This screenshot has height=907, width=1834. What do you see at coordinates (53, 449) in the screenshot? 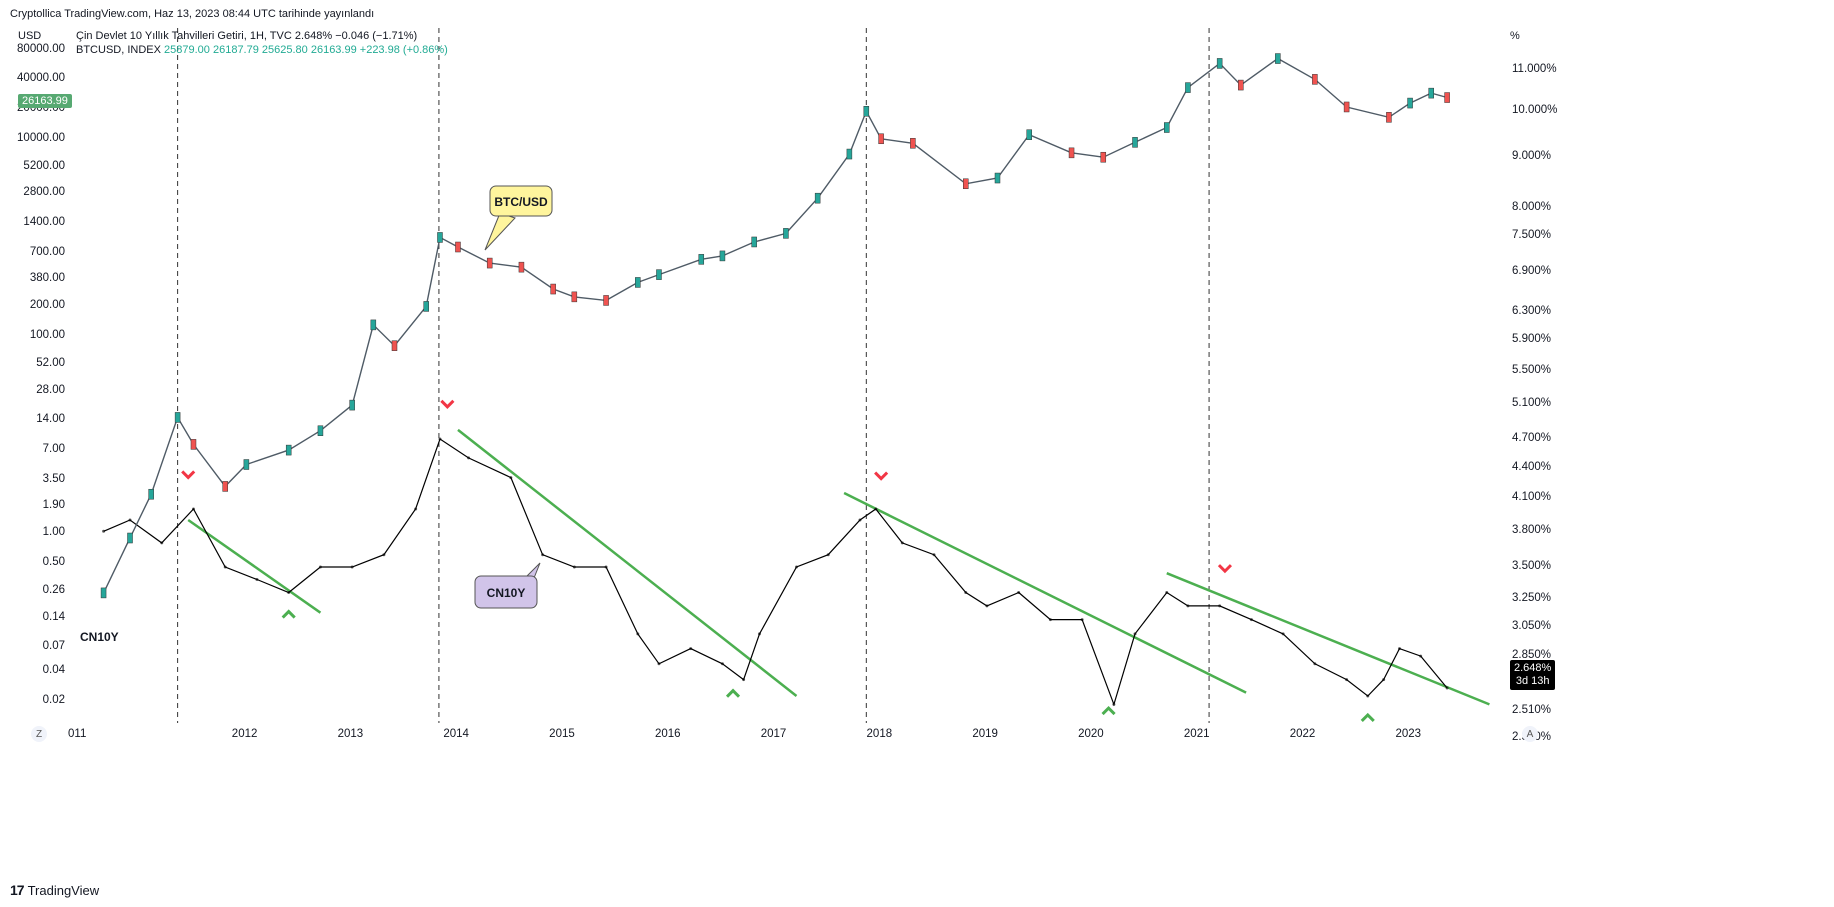
I see `left-axis-tick: 7.00` at bounding box center [53, 449].